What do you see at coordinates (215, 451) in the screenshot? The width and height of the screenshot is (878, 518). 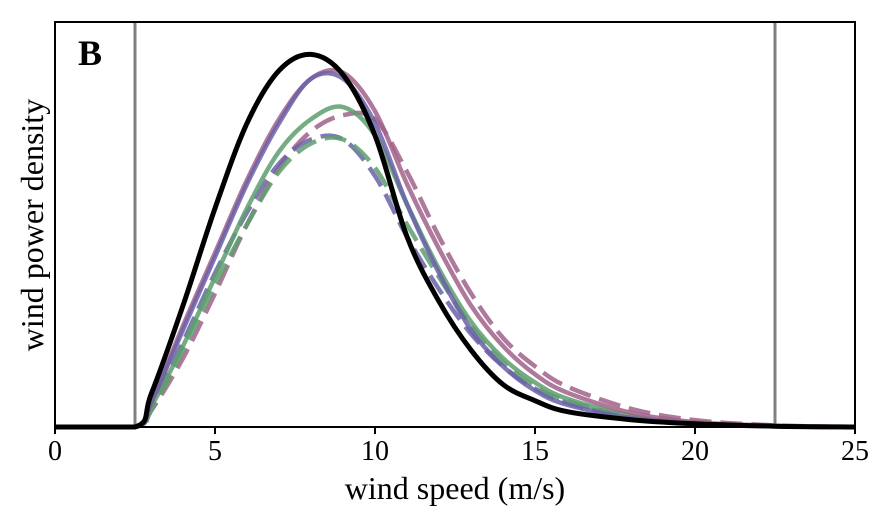 I see `x-tick-label: 5` at bounding box center [215, 451].